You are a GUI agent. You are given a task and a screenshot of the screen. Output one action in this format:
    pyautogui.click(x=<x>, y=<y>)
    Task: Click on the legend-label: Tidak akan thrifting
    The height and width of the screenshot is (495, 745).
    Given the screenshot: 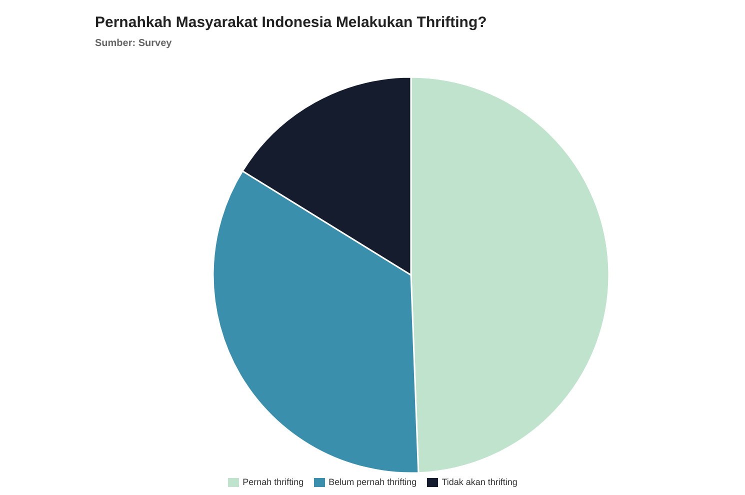 What is the action you would take?
    pyautogui.click(x=480, y=482)
    